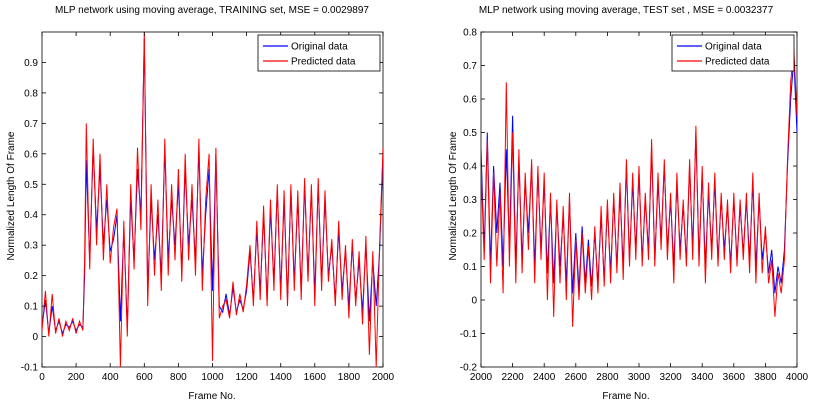 The height and width of the screenshot is (403, 821). I want to click on x-tick-label: 200, so click(76, 377).